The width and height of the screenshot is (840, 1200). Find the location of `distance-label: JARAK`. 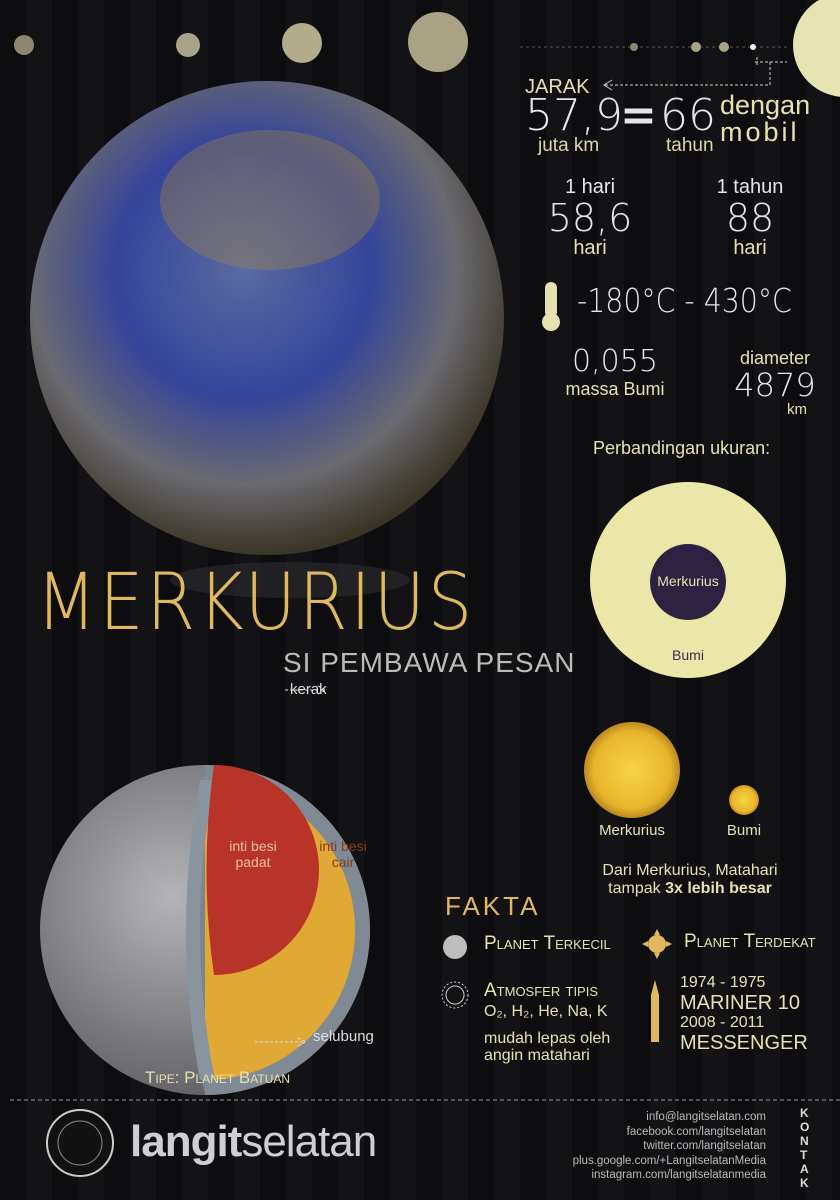

distance-label: JARAK is located at coordinates (557, 87).